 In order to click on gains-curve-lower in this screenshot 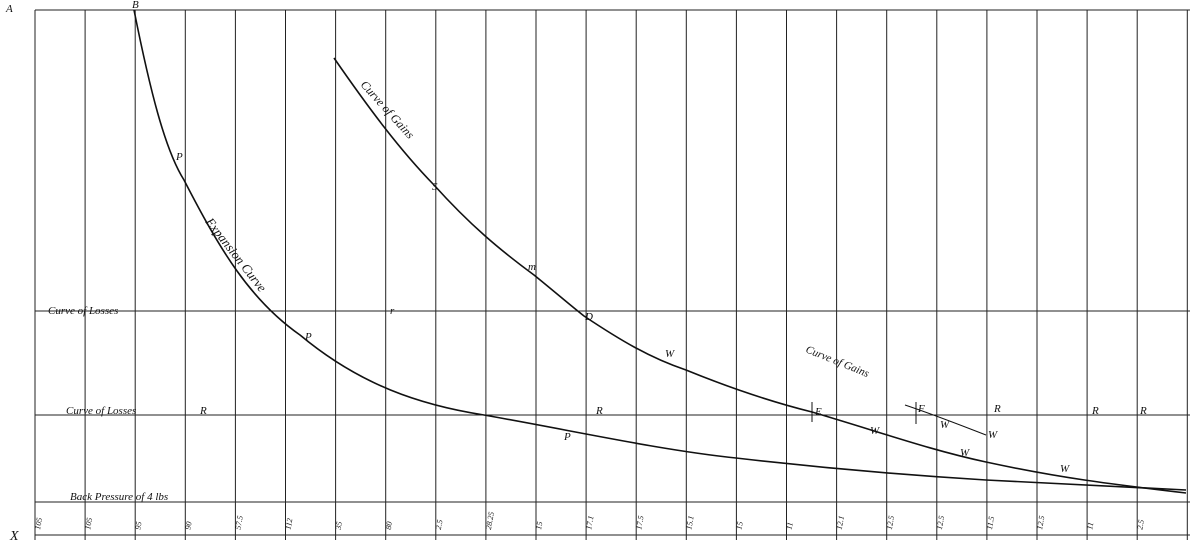, I will do `click(945, 420)`.